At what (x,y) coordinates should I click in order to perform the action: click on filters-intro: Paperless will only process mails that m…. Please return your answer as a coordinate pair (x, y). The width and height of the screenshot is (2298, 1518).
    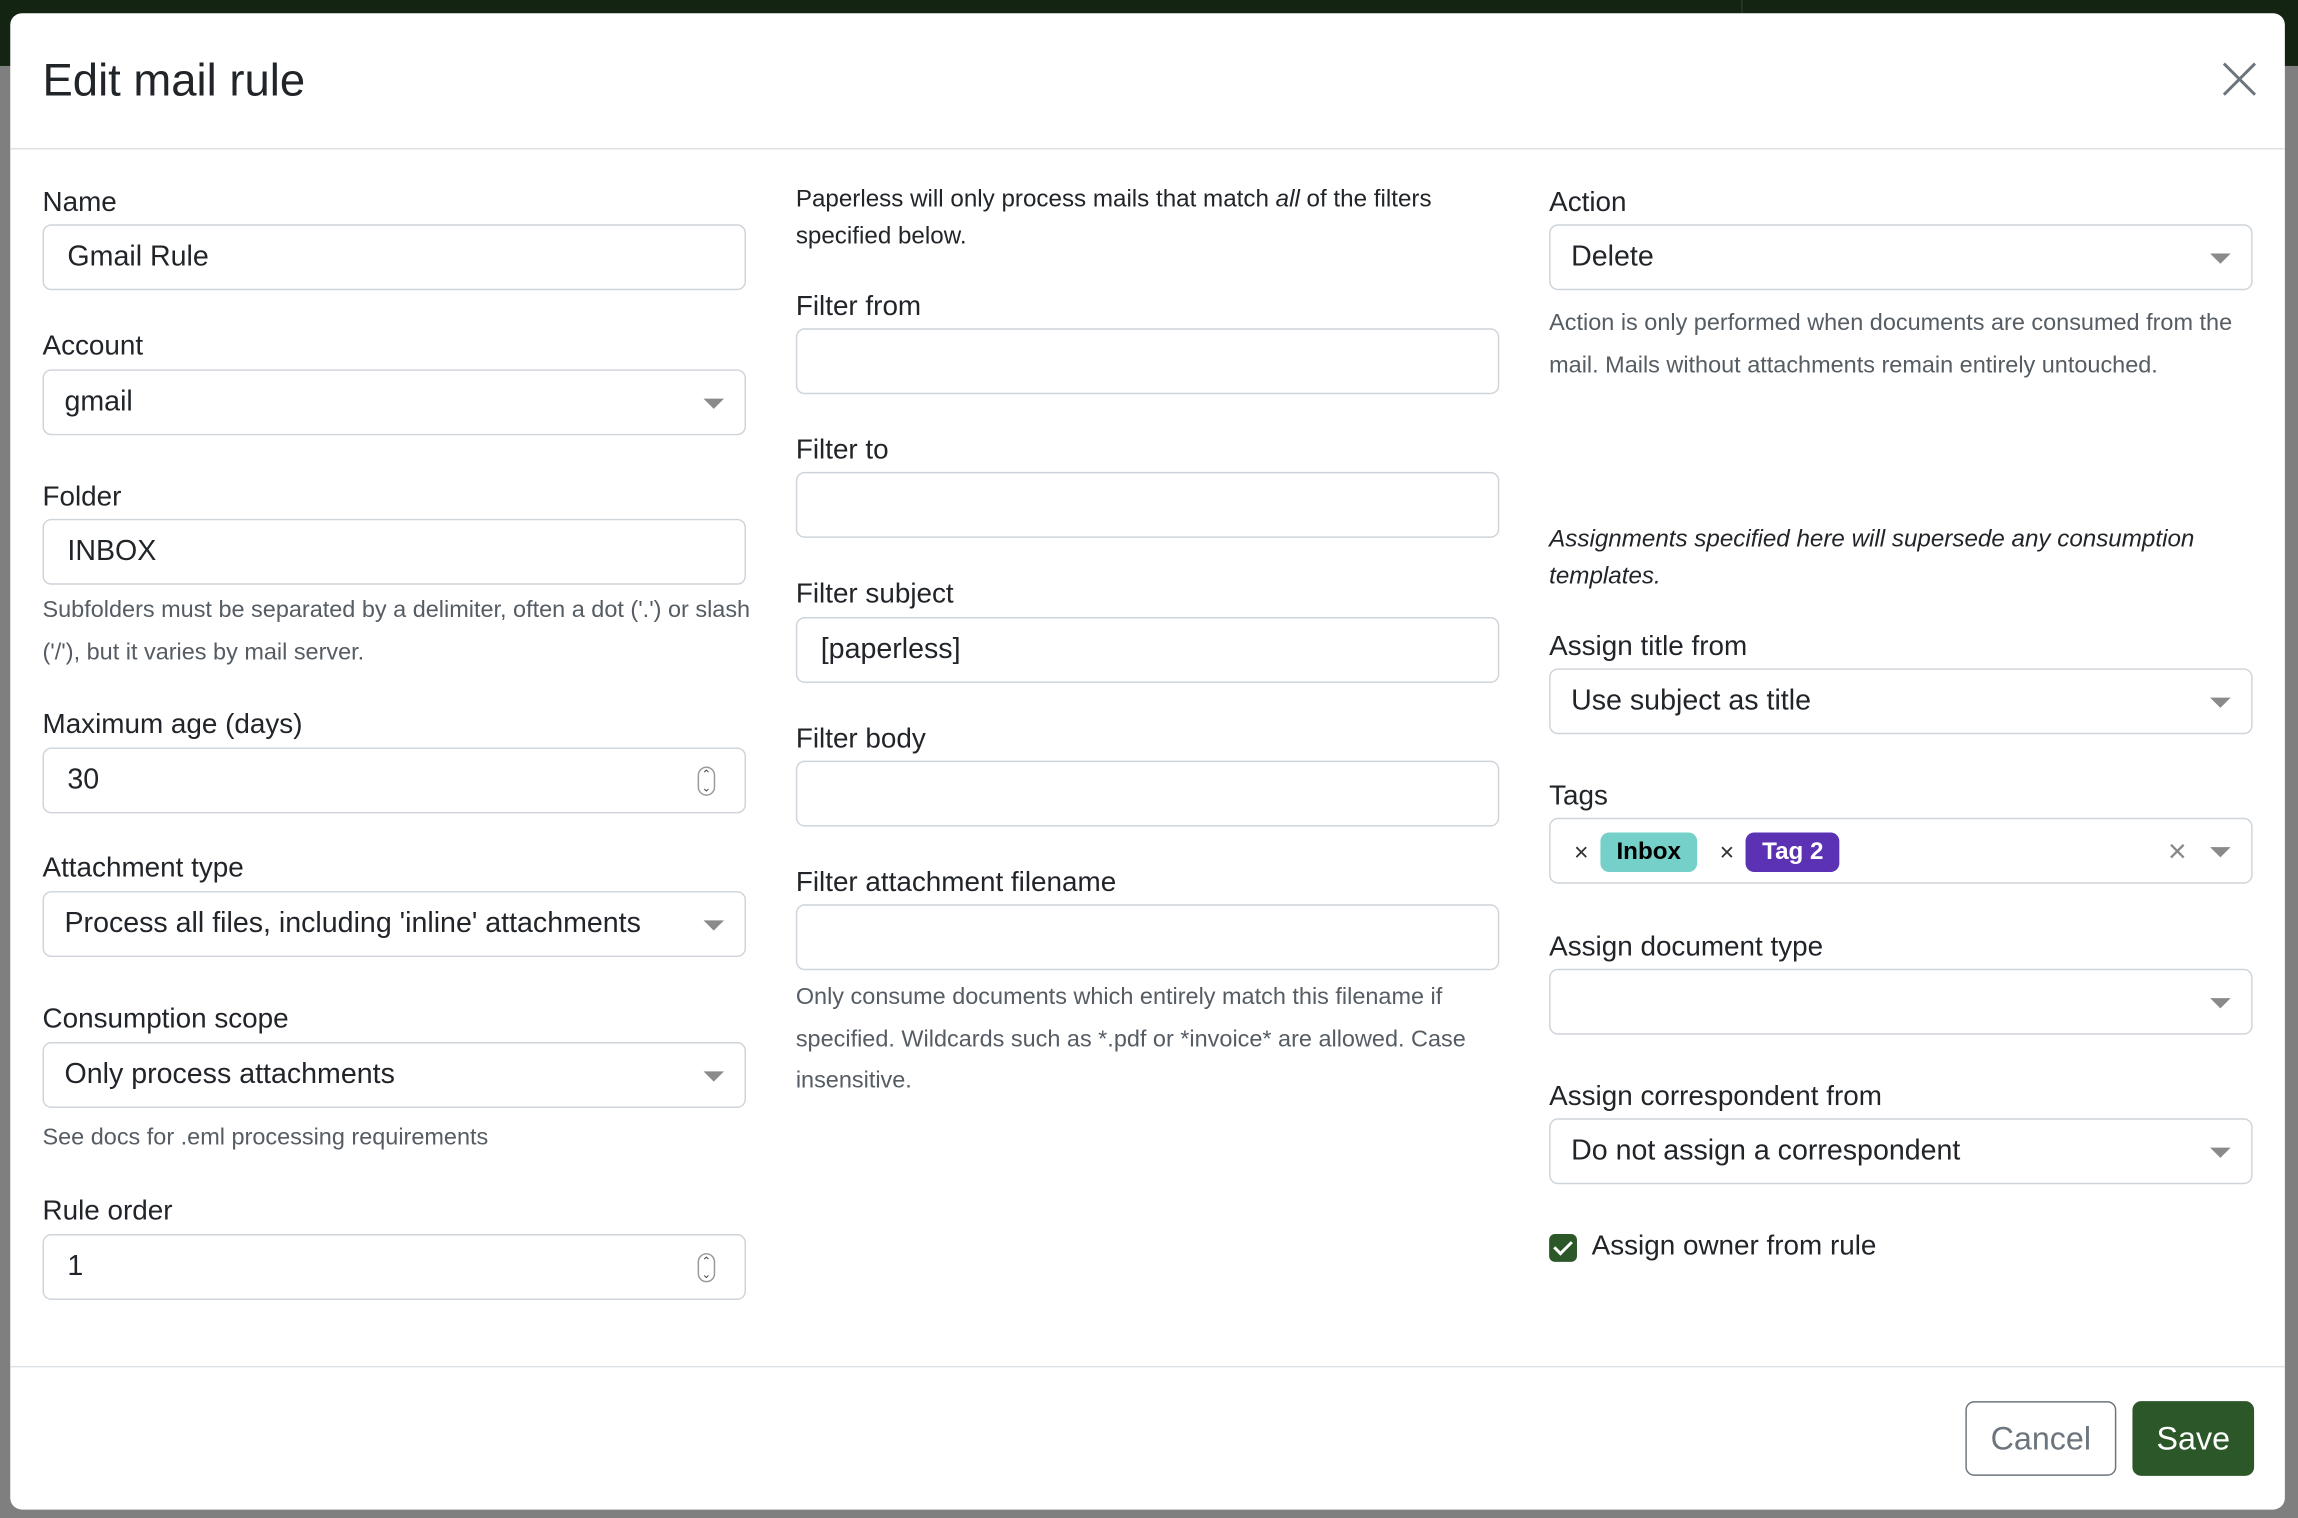
    Looking at the image, I should click on (1151, 218).